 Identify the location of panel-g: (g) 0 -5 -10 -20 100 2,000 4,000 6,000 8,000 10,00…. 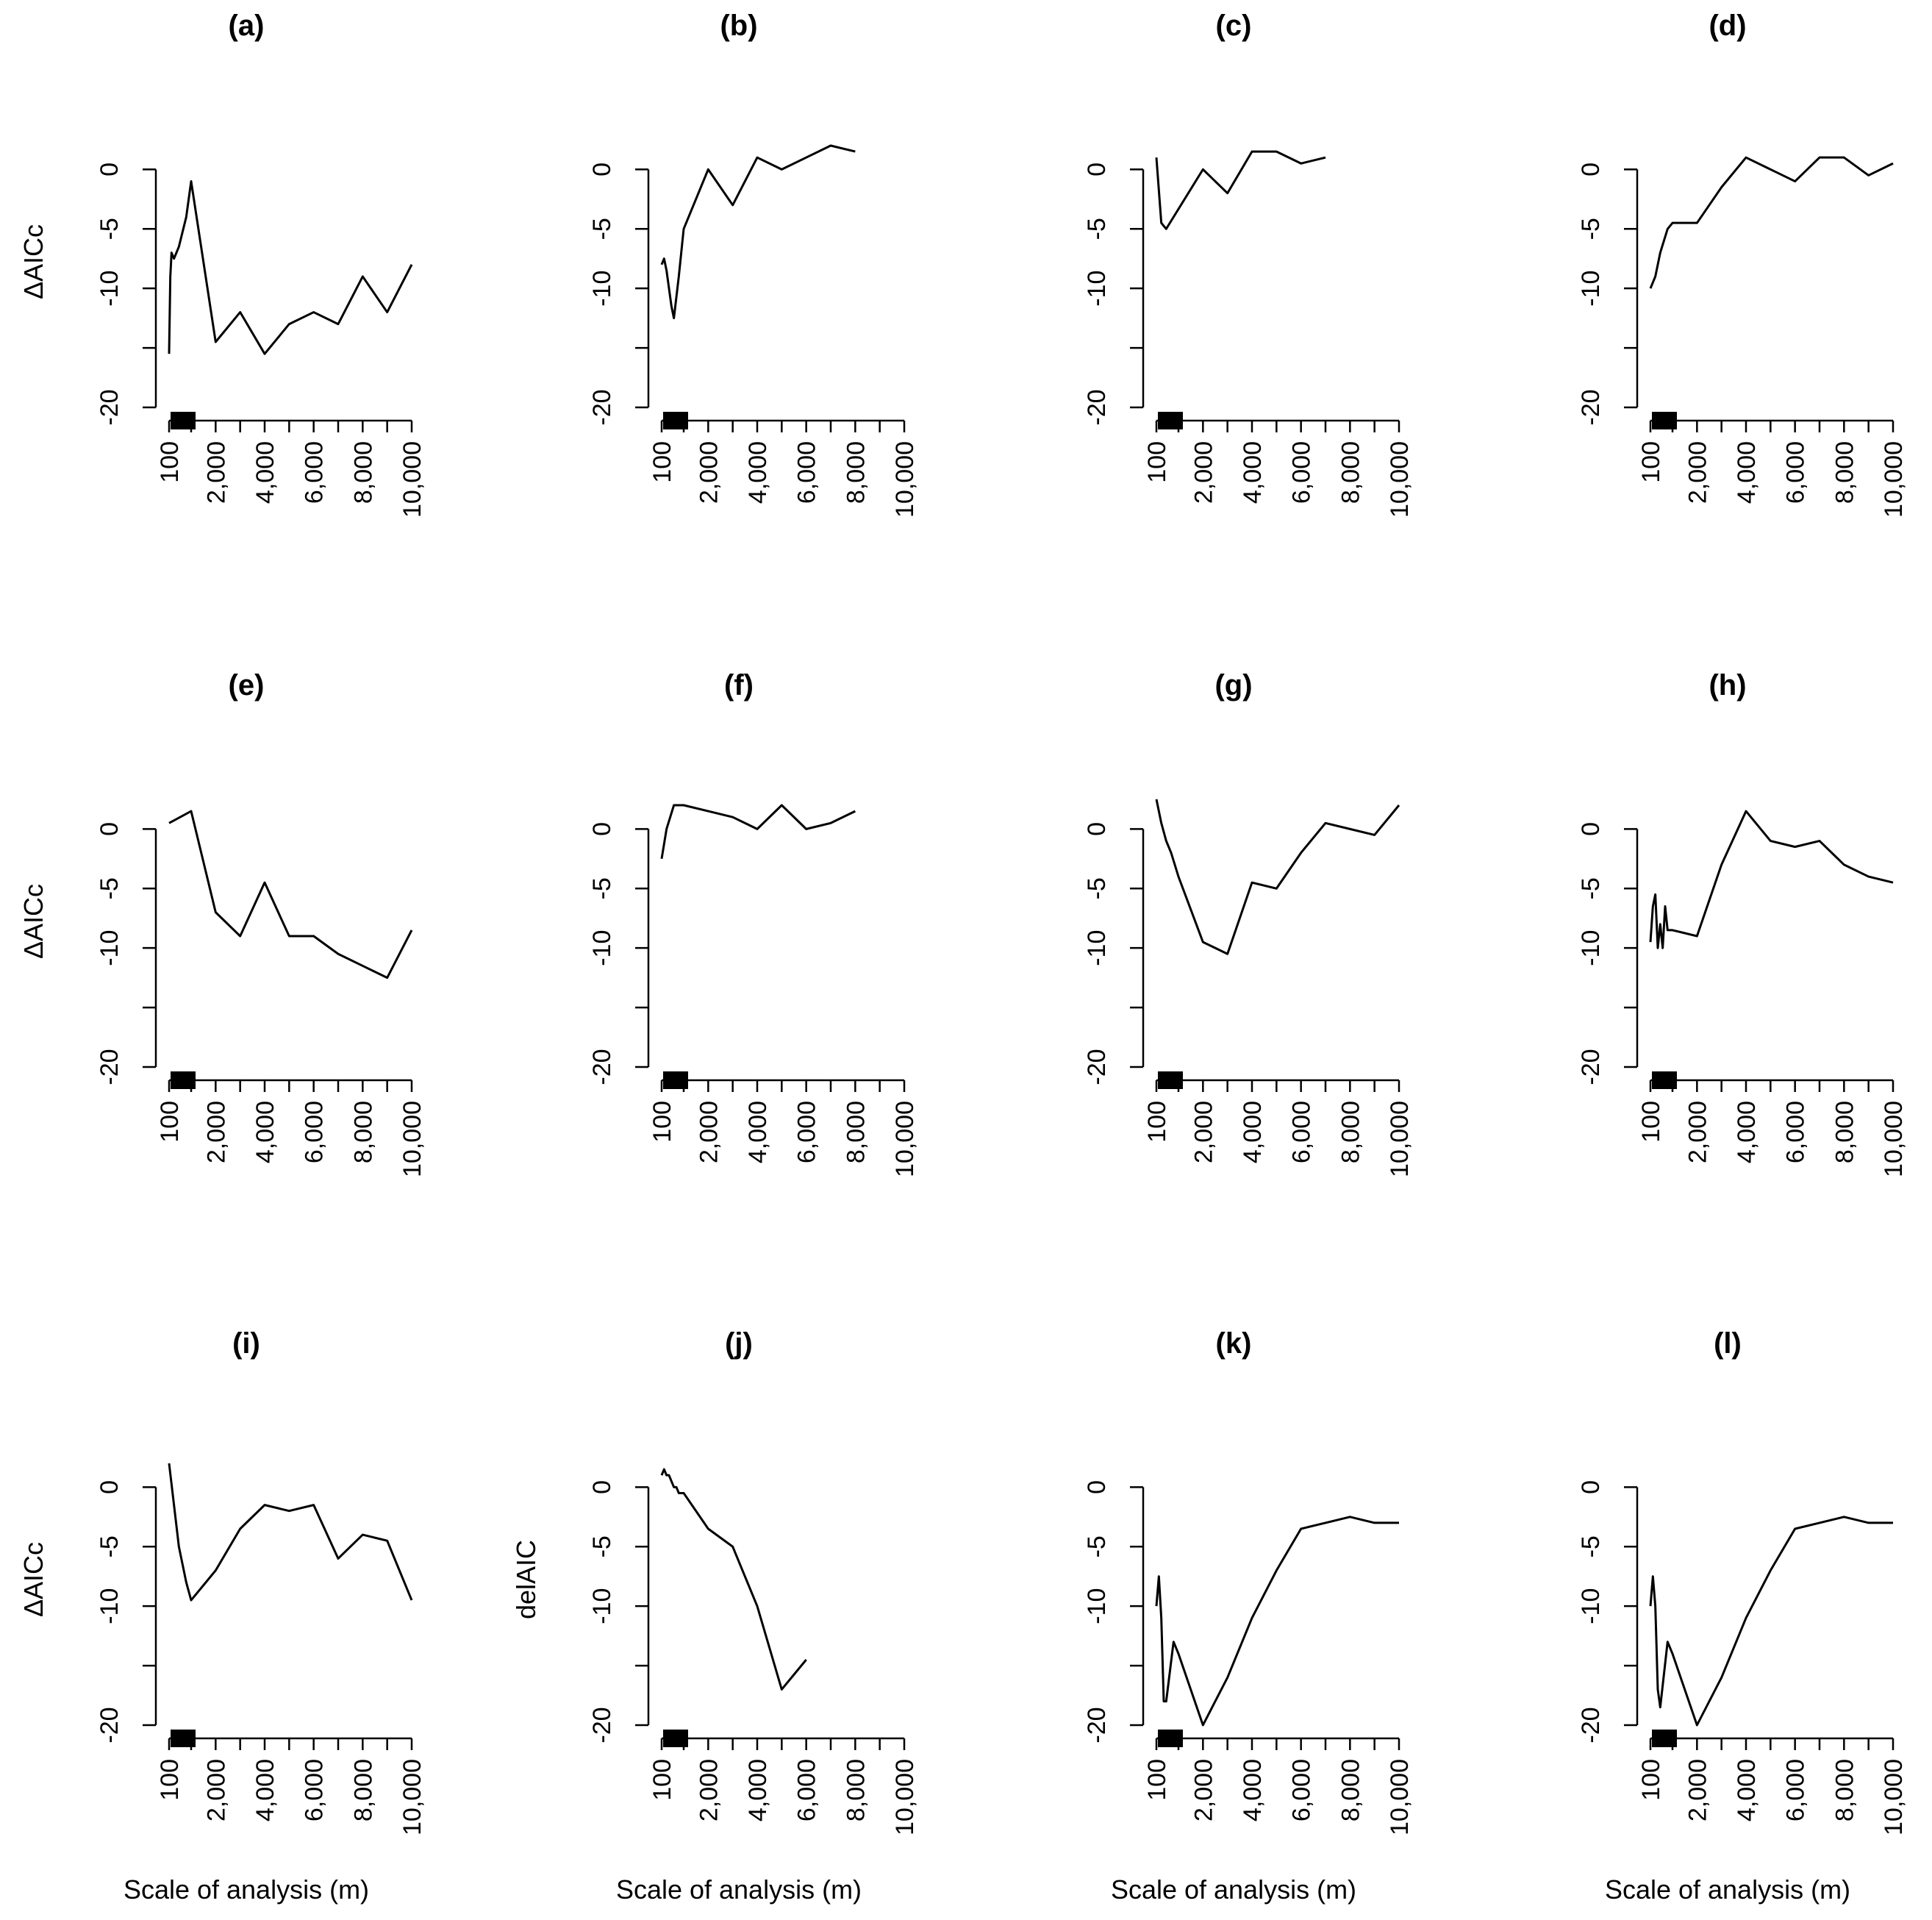
(1248, 923).